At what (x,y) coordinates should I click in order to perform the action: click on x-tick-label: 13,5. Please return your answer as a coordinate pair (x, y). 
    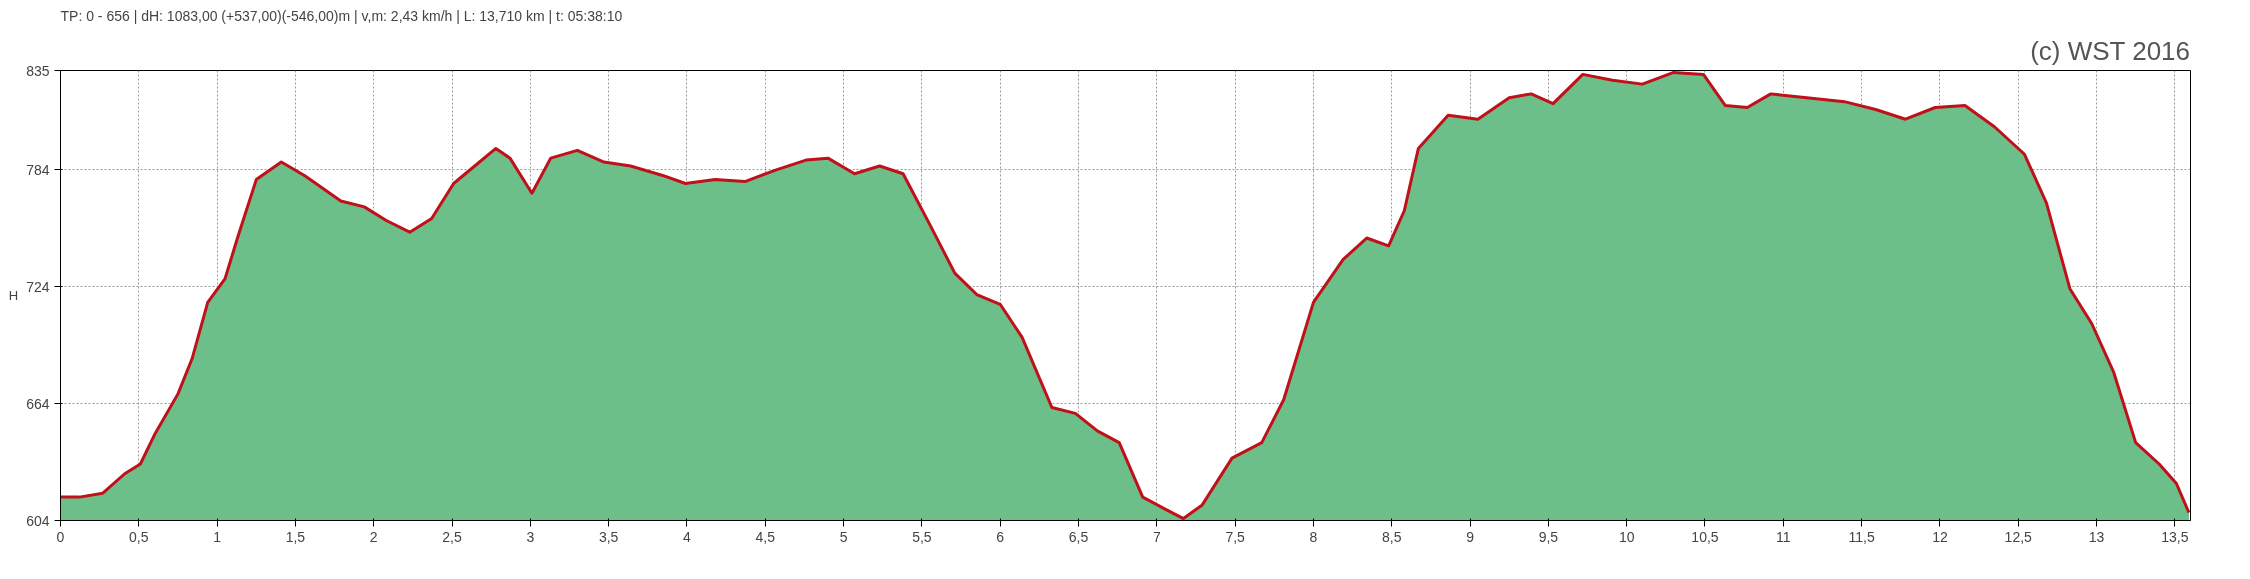
    Looking at the image, I should click on (2175, 536).